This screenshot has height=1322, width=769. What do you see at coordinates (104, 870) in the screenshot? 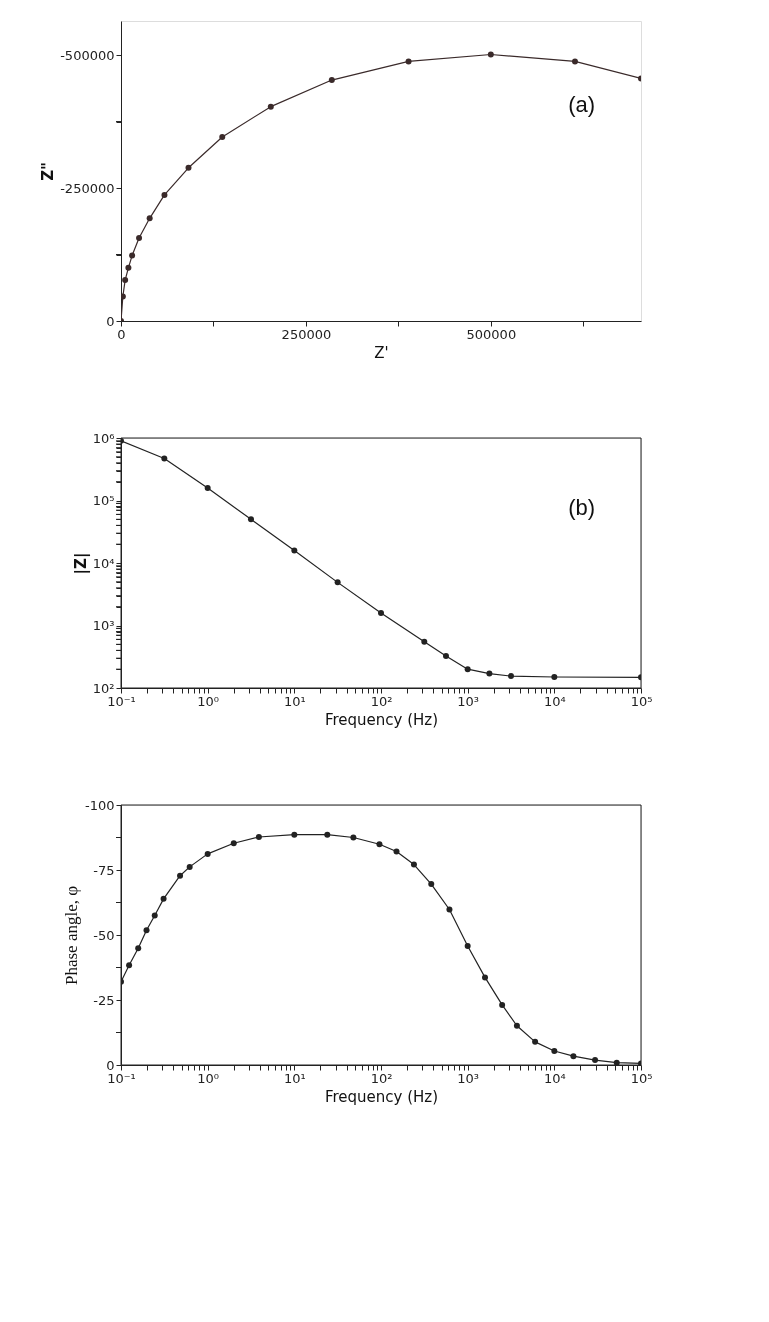
I see `y-tick-label: -75` at bounding box center [104, 870].